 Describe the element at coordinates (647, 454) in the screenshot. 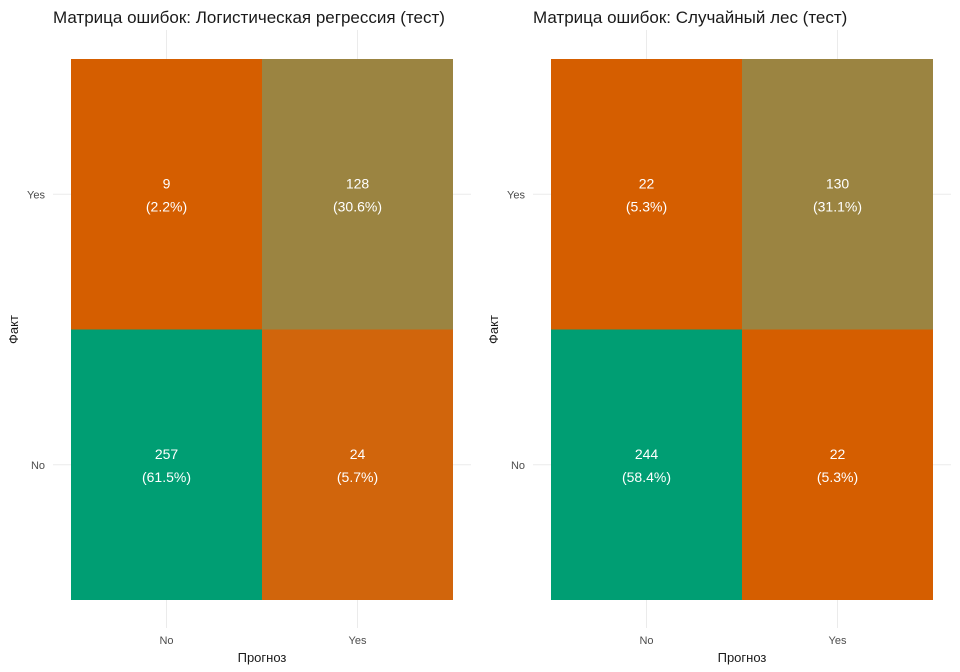

I see `cell-count-label: 244` at that location.